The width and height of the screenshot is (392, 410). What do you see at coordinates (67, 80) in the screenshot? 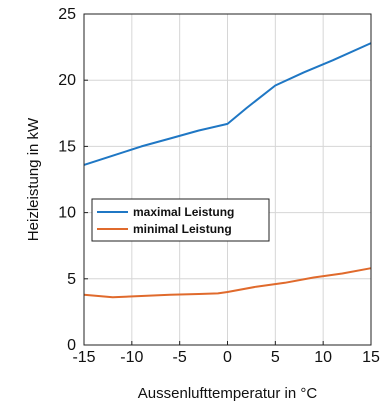
I see `y-tick-label: 20` at bounding box center [67, 80].